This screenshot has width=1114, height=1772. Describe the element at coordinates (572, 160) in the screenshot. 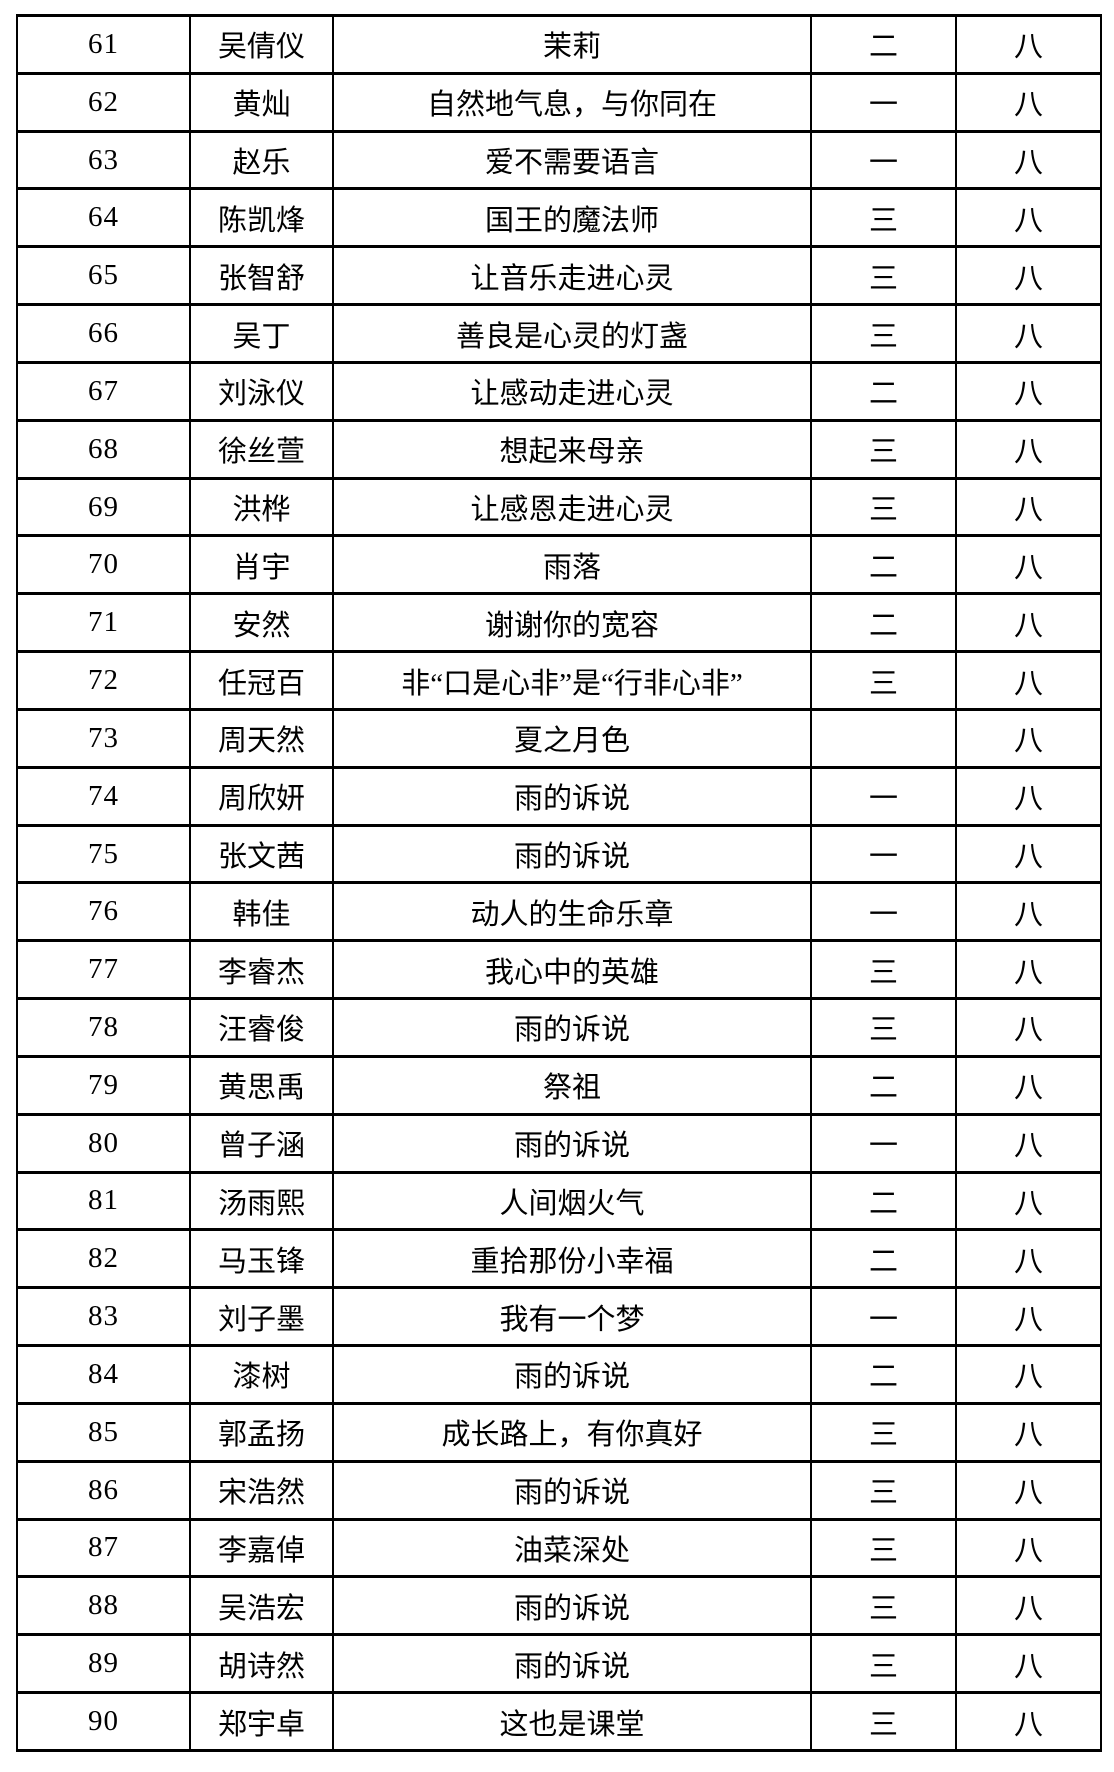

I see `cell-entry-title: 爱不需要语言` at that location.